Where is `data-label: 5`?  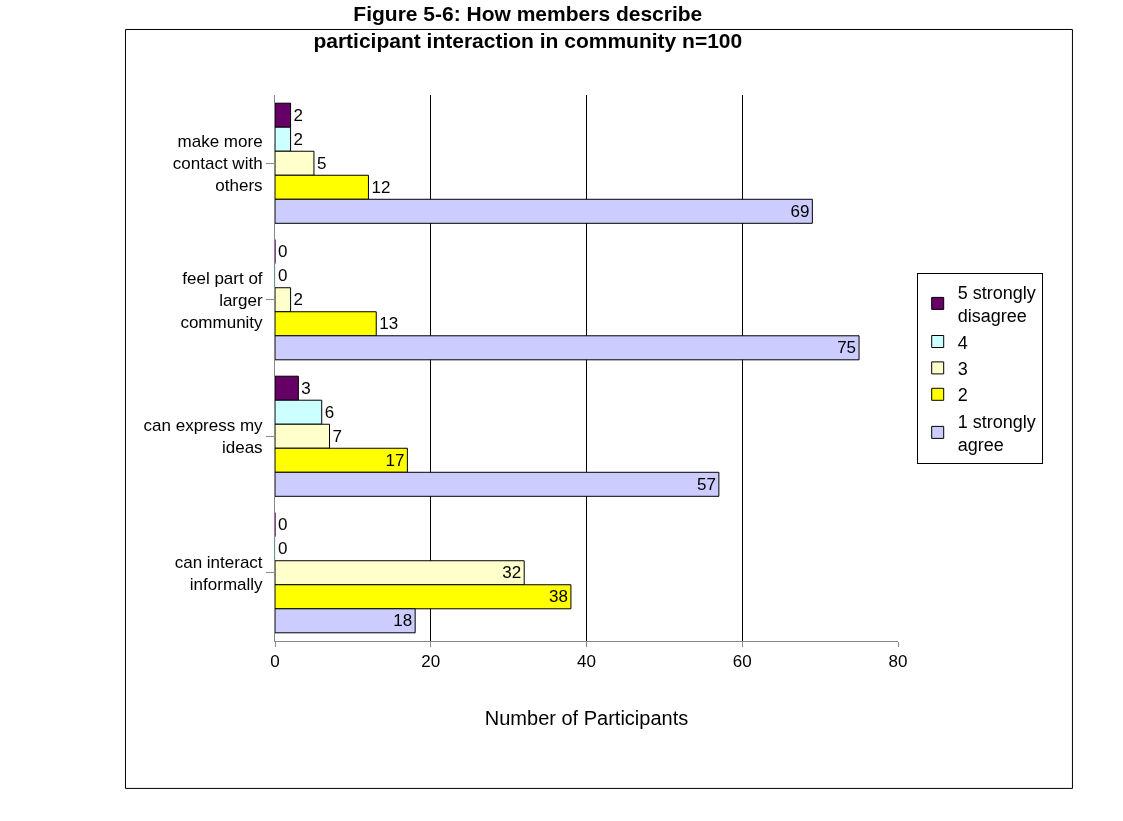 data-label: 5 is located at coordinates (321, 163).